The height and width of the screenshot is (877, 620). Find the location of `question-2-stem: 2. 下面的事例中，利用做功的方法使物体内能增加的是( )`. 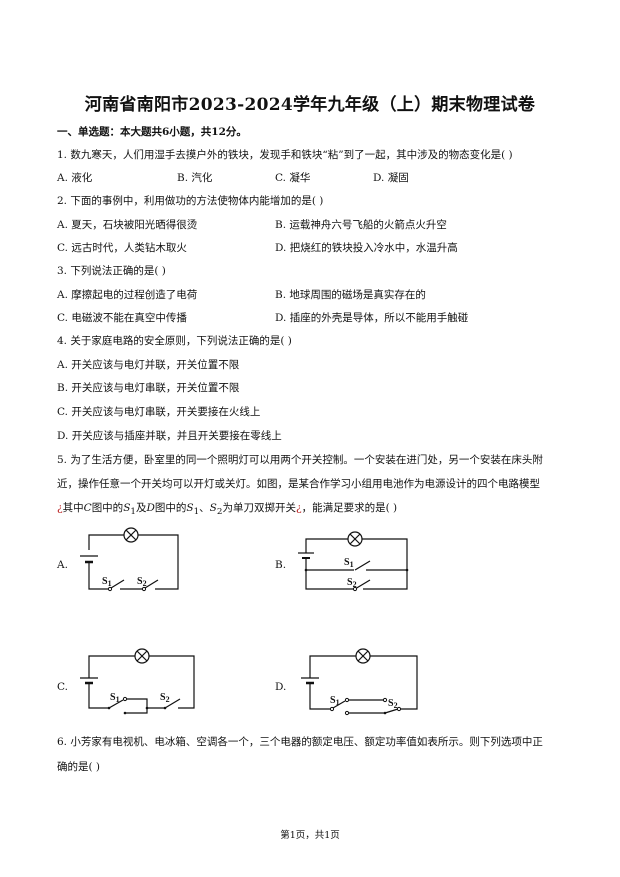

question-2-stem: 2. 下面的事例中，利用做功的方法使物体内能增加的是( ) is located at coordinates (190, 201).